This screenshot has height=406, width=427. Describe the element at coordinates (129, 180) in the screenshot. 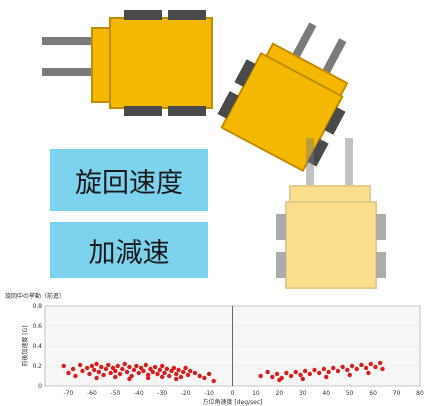

I see `turn-speed-label: 旋回速度` at that location.